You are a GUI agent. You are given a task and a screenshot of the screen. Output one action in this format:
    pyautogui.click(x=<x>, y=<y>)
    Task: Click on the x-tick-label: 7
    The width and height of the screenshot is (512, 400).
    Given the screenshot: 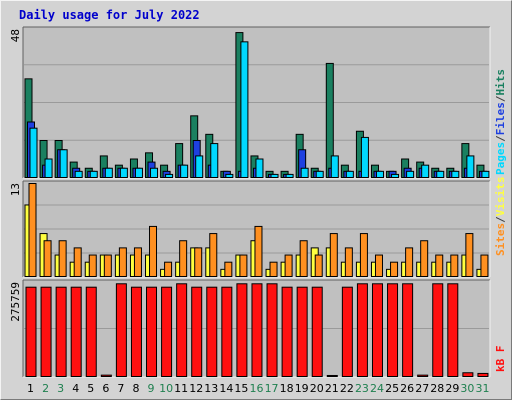 What is the action you would take?
    pyautogui.click(x=120, y=388)
    